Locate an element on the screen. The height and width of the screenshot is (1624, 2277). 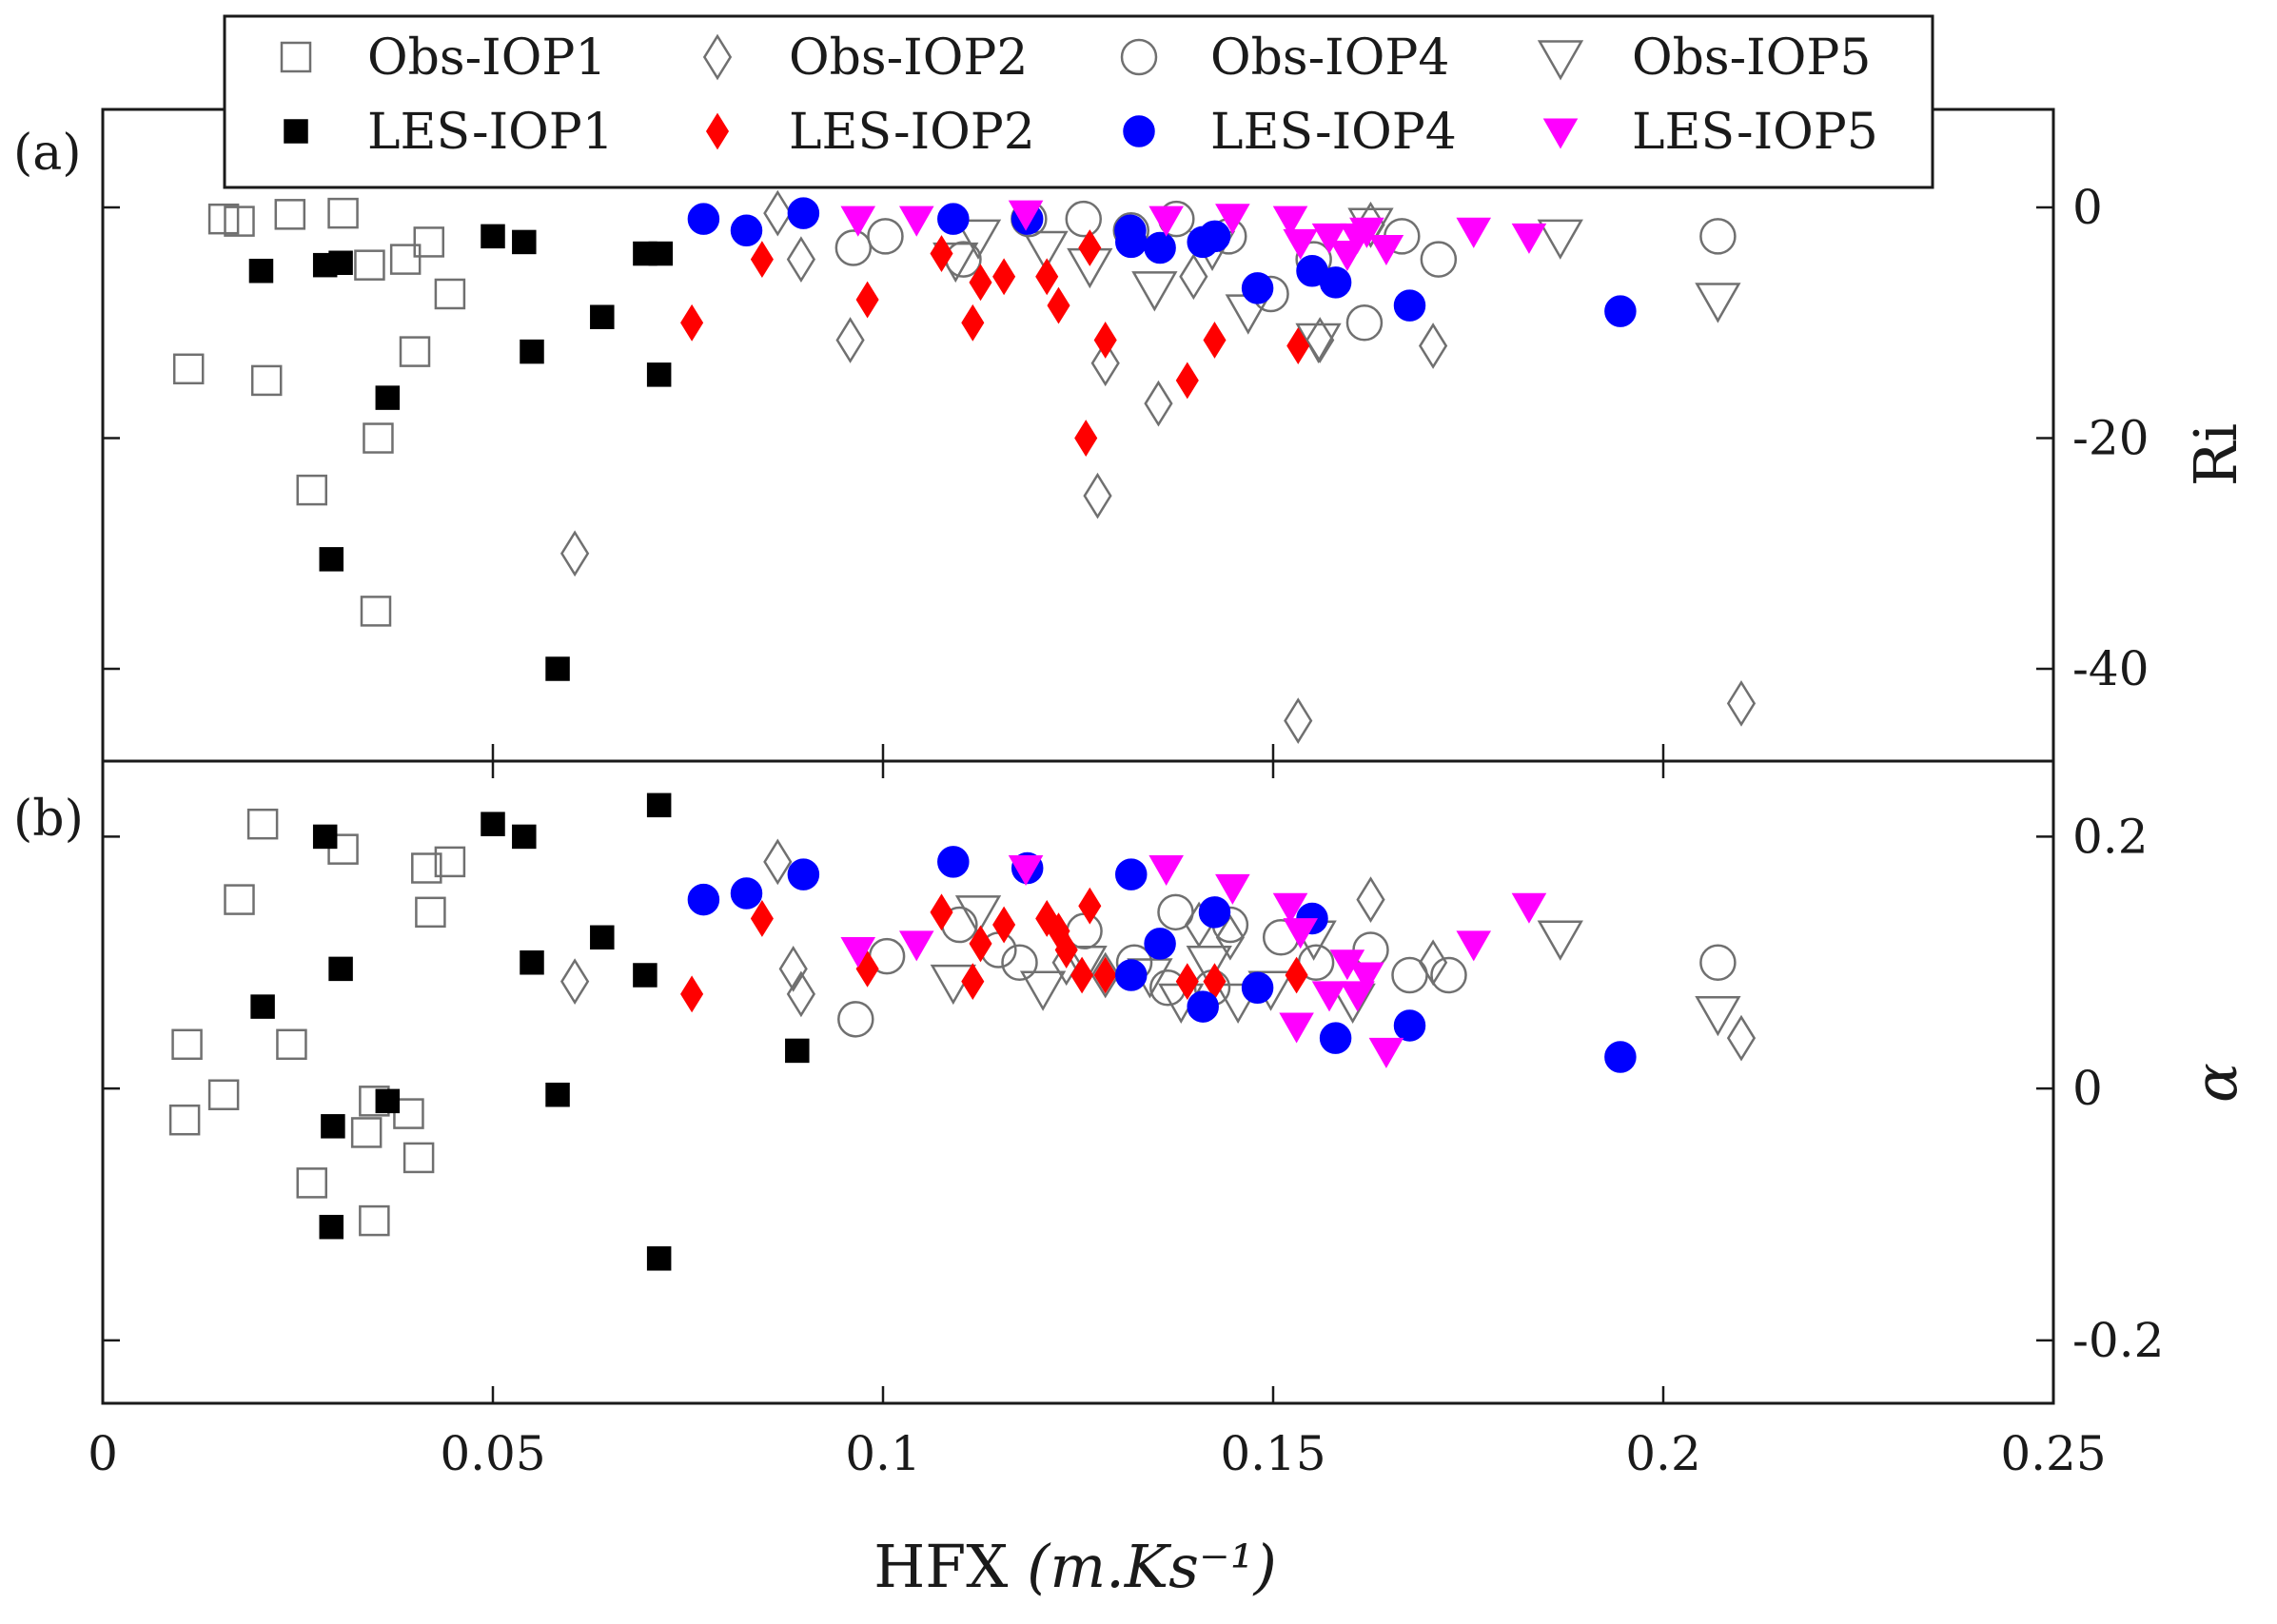
legend-label-les-iop4: LES-IOP4 is located at coordinates (1333, 132).